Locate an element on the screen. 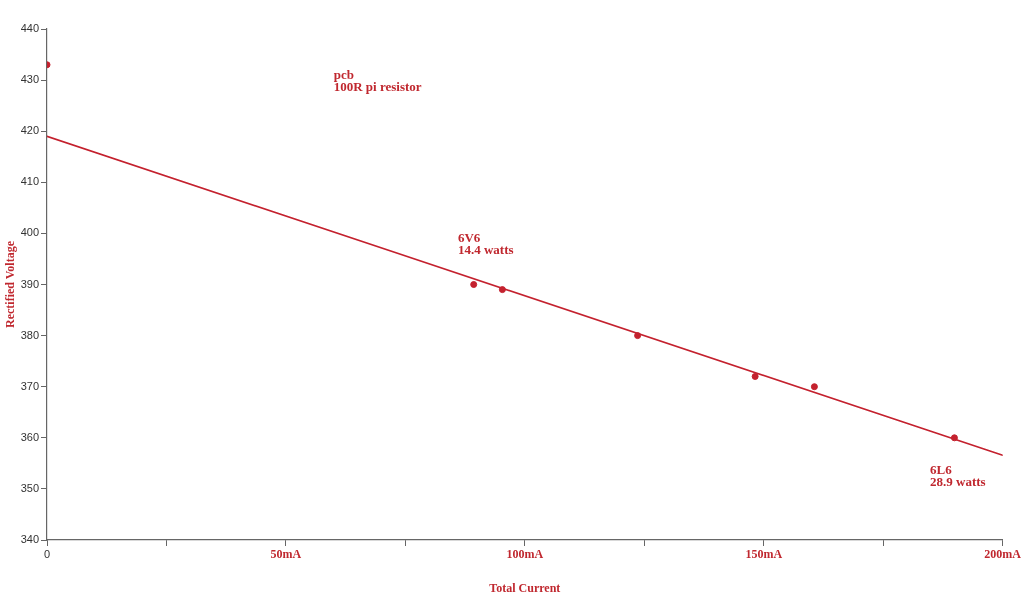 This screenshot has width=1023, height=600. x-axis-title: Total Current is located at coordinates (525, 587).